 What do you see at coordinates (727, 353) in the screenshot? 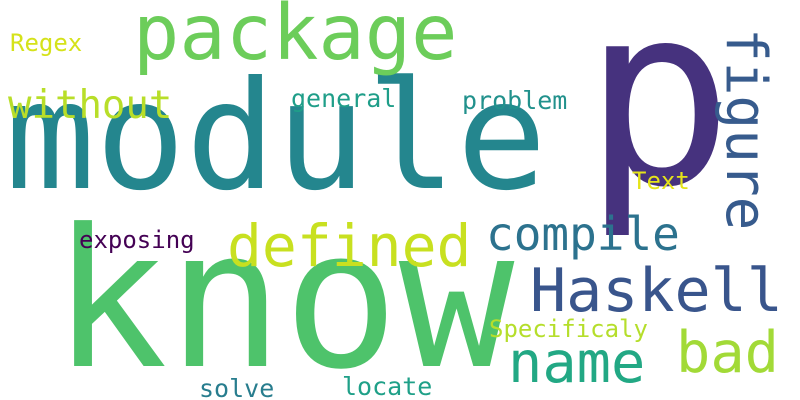
I see `word-bad: bad` at bounding box center [727, 353].